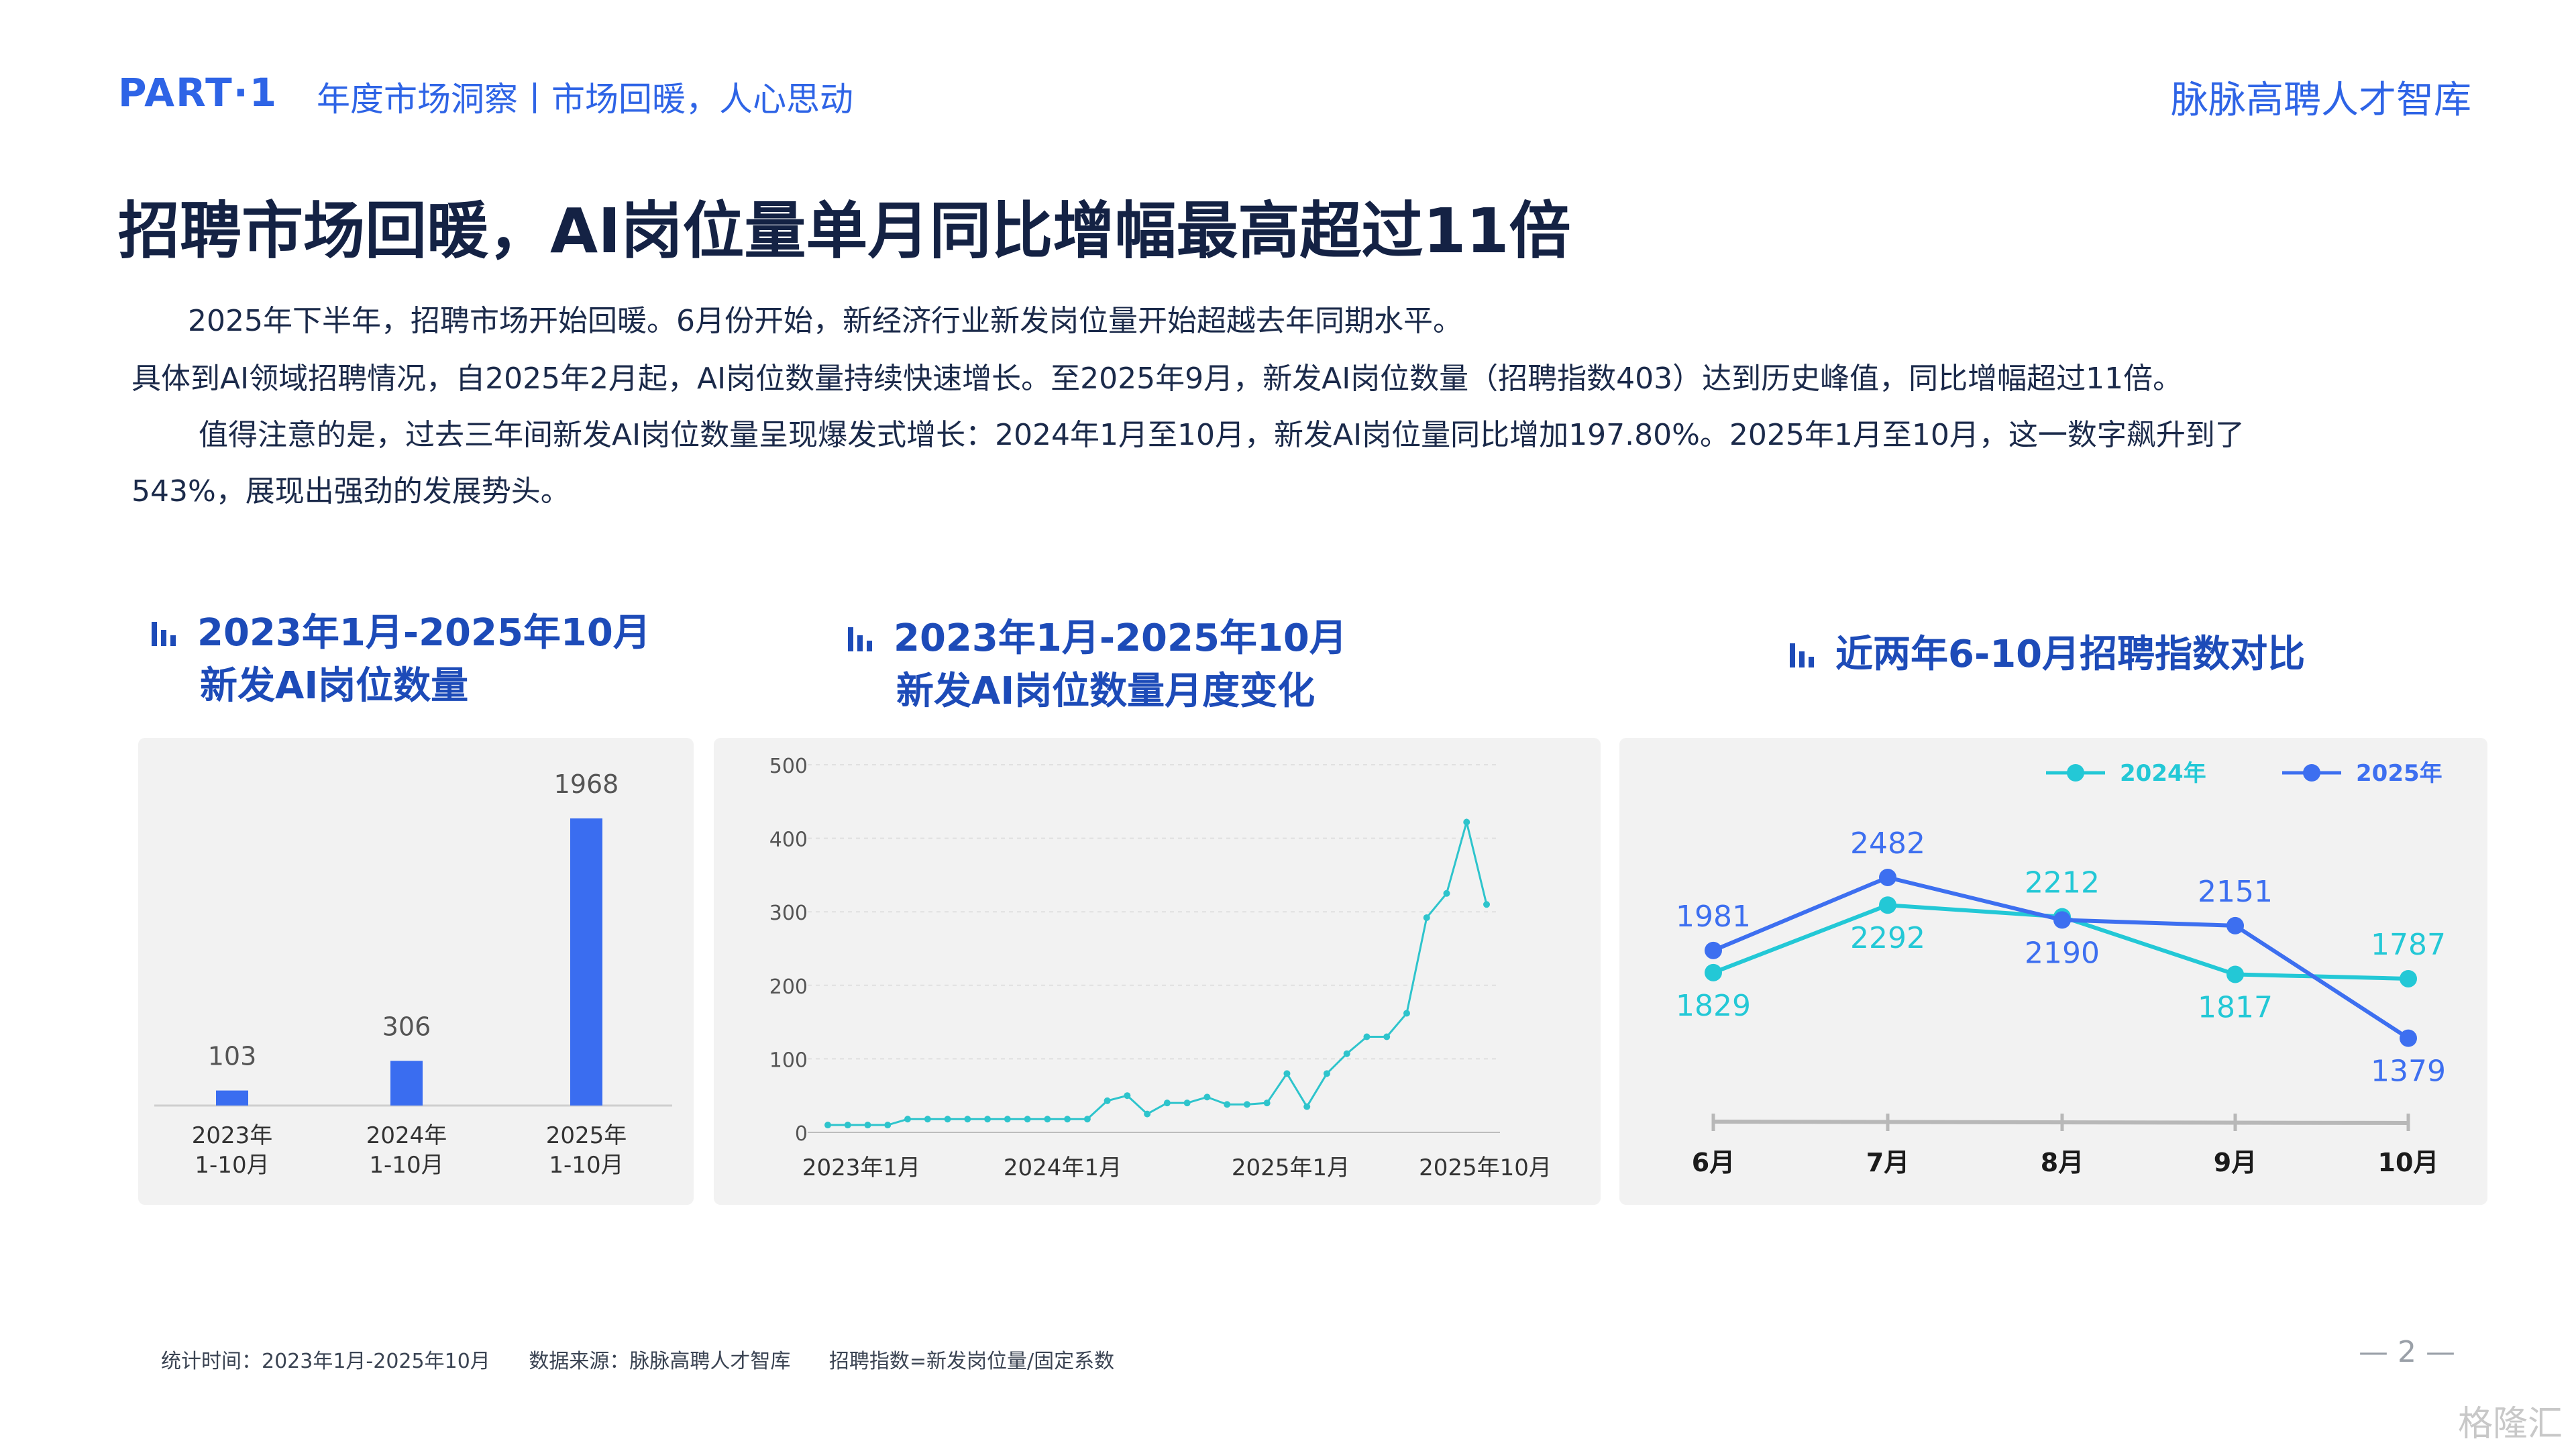  I want to click on x-tick-label: 8月, so click(2062, 1162).